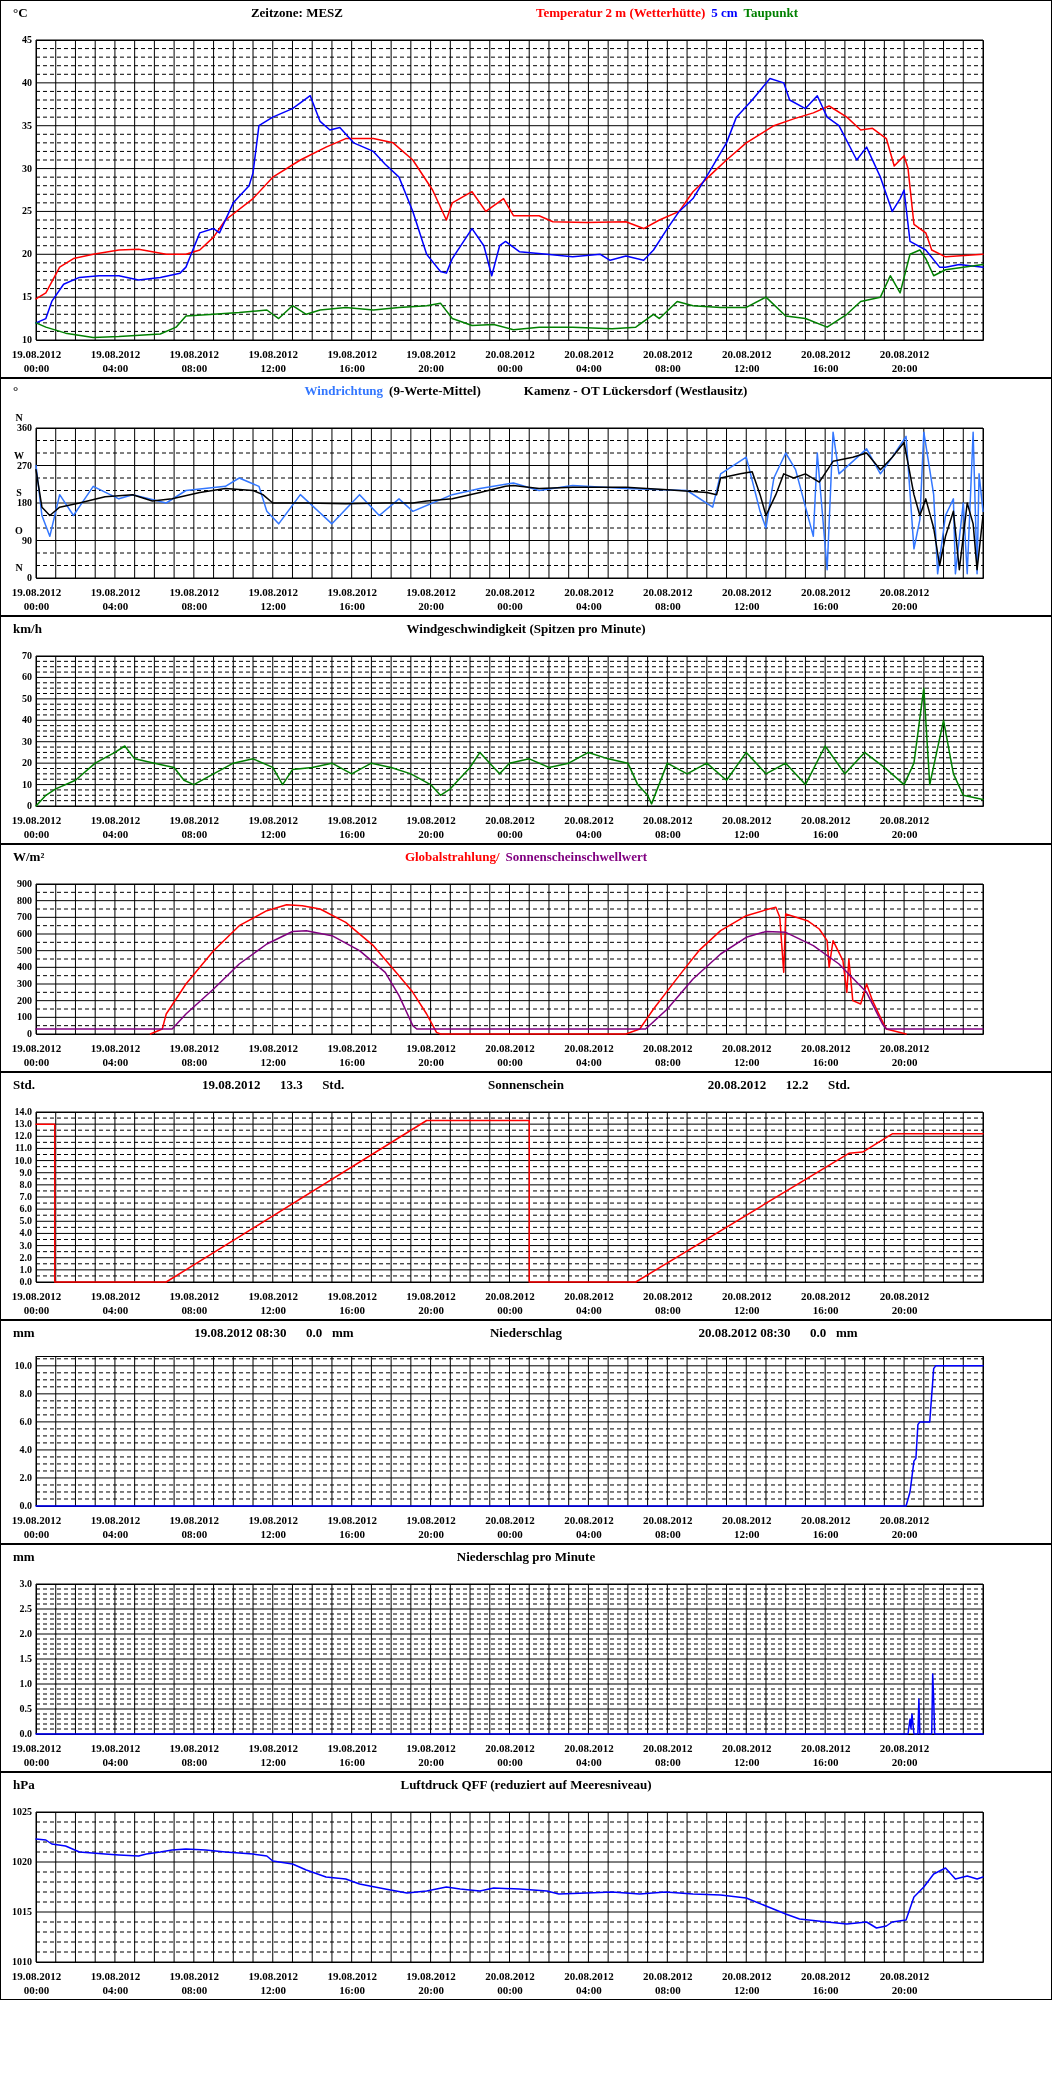 This screenshot has height=2081, width=1052. What do you see at coordinates (724, 12) in the screenshot?
I see `text: 5 cm` at bounding box center [724, 12].